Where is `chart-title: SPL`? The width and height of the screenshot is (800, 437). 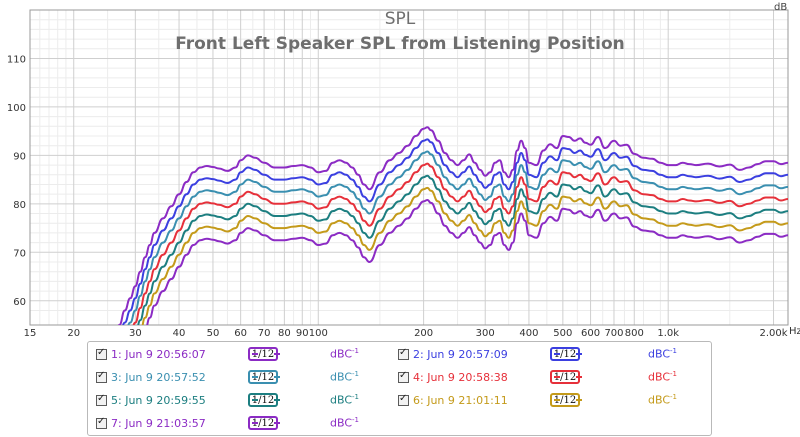 chart-title: SPL is located at coordinates (400, 19).